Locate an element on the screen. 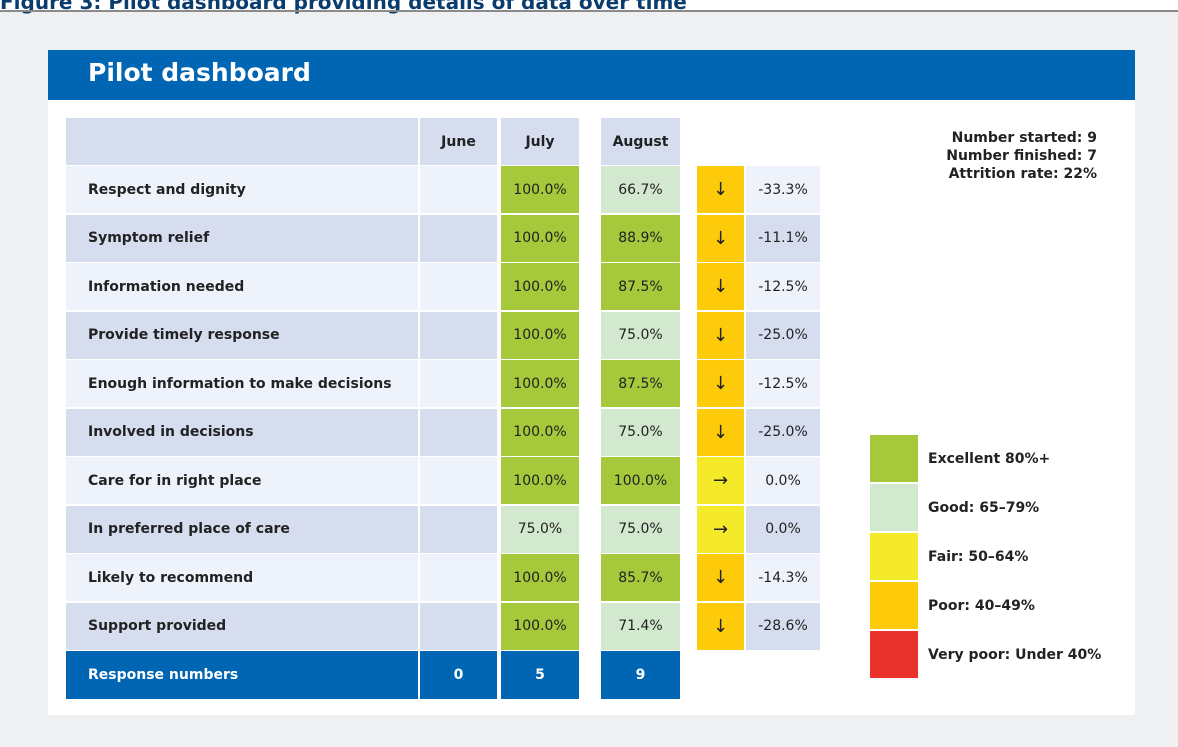  august-cell: 88.9% is located at coordinates (640, 238).